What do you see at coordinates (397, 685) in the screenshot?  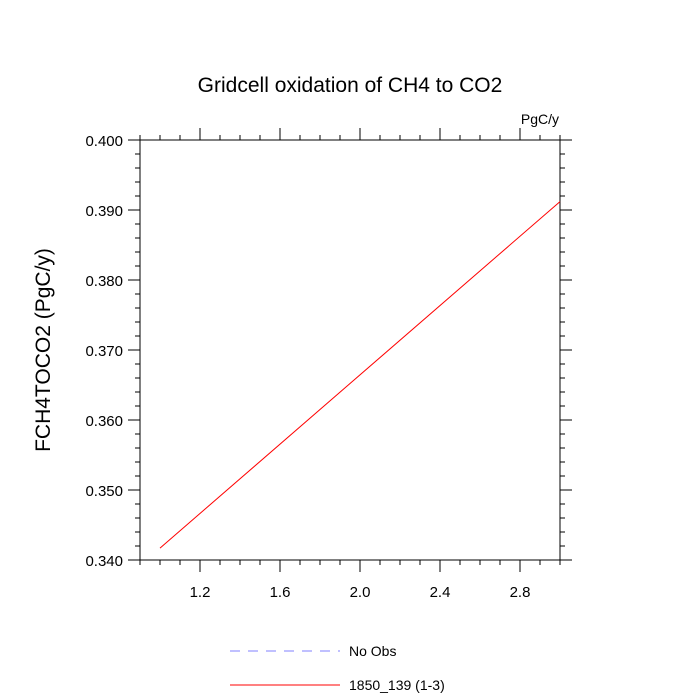 I see `legend-label: 1850_139 (1-3)` at bounding box center [397, 685].